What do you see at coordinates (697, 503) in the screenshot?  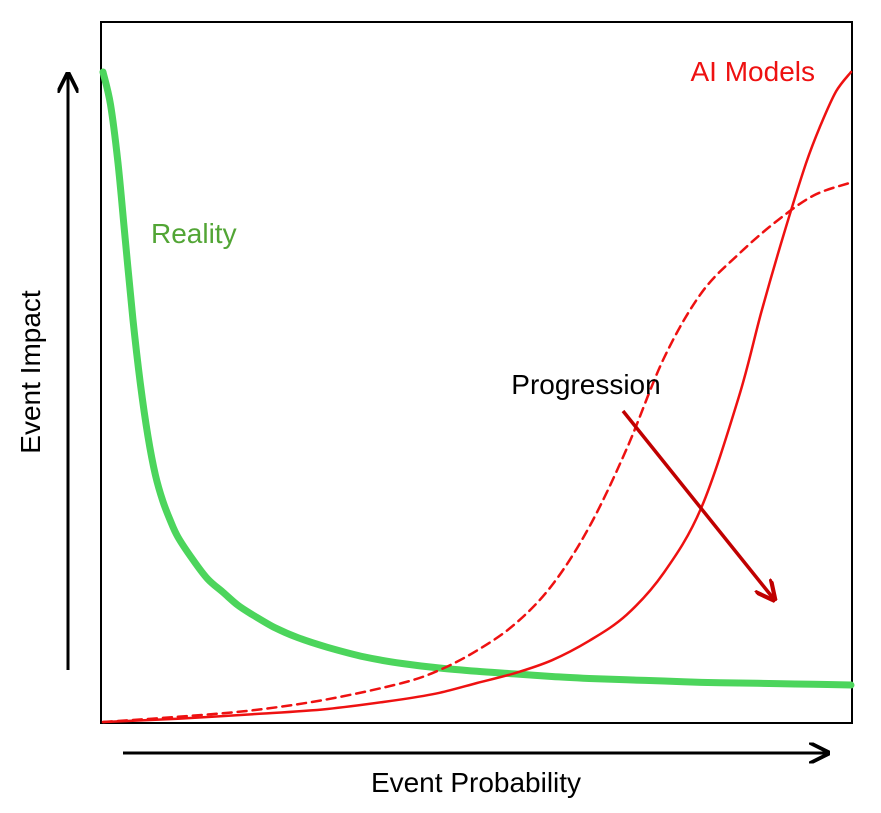 I see `progression-arrow` at bounding box center [697, 503].